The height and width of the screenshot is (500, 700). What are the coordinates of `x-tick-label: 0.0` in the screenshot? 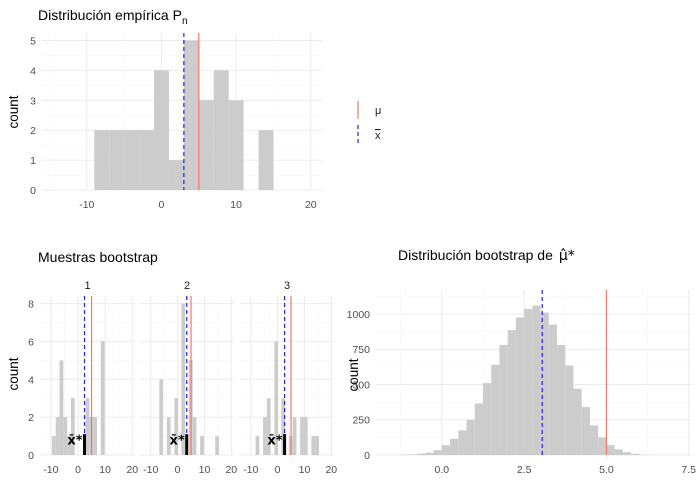 It's located at (442, 470).